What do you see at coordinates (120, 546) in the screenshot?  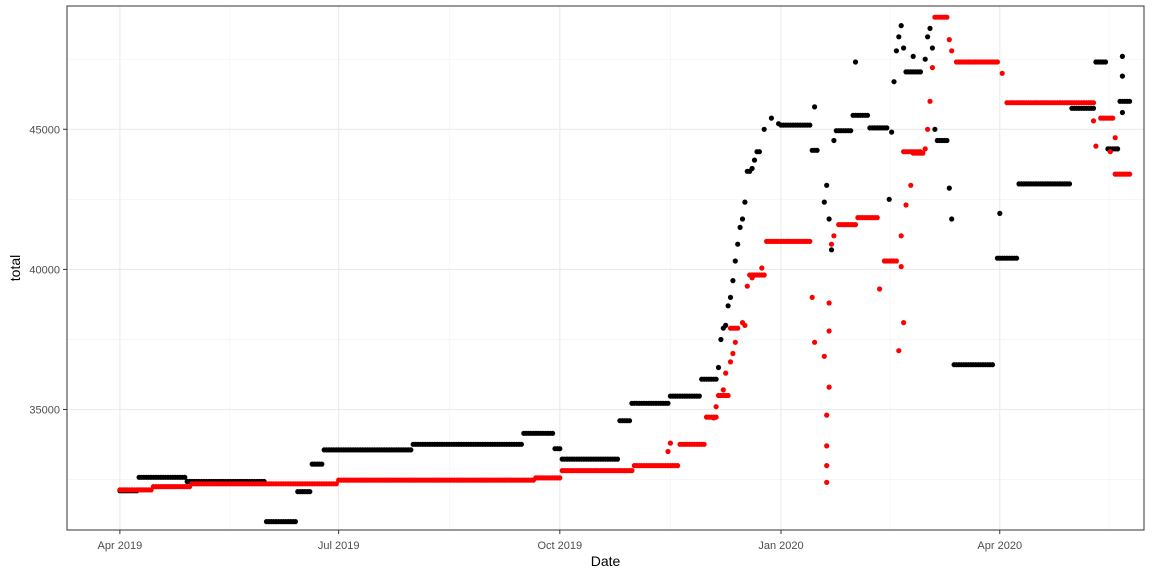 I see `x-tick-label: Apr 2019` at bounding box center [120, 546].